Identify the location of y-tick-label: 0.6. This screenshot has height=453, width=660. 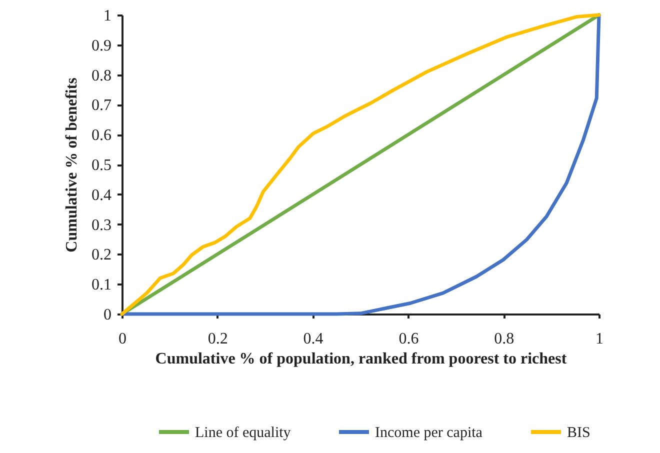
(102, 135).